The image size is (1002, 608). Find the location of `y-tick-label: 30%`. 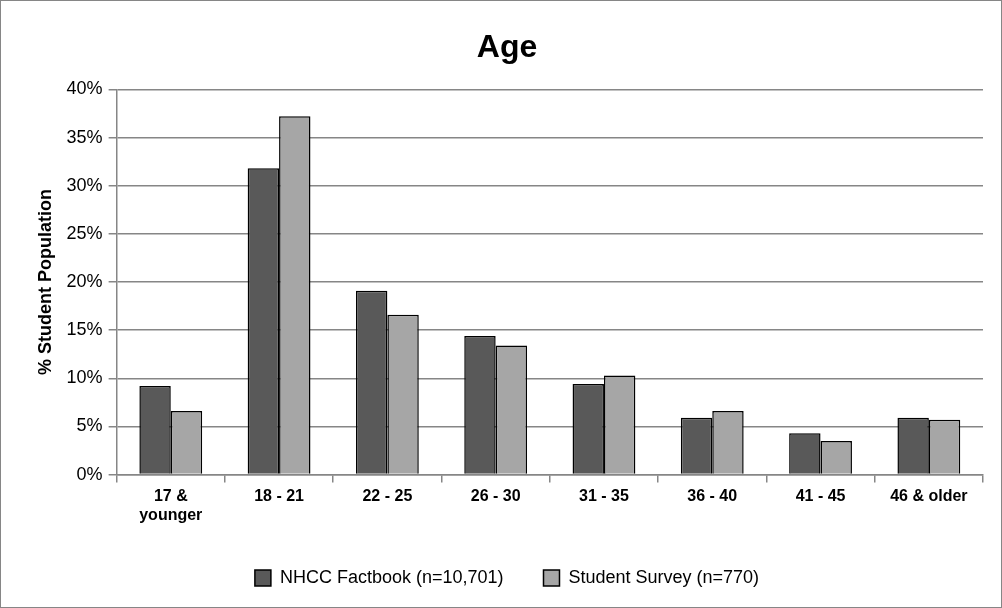

y-tick-label: 30% is located at coordinates (84, 184).